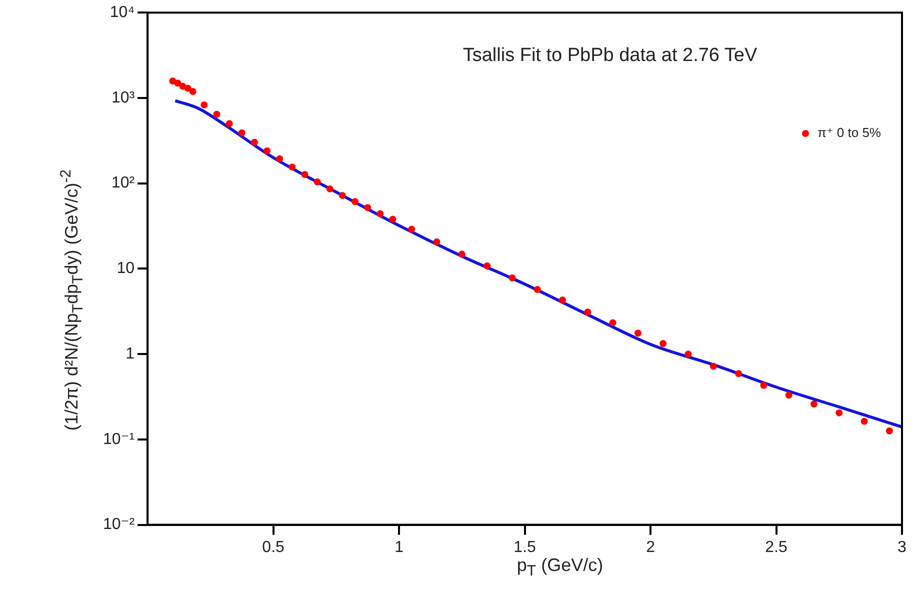 Image resolution: width=921 pixels, height=593 pixels. I want to click on y-tick-label: 10², so click(123, 183).